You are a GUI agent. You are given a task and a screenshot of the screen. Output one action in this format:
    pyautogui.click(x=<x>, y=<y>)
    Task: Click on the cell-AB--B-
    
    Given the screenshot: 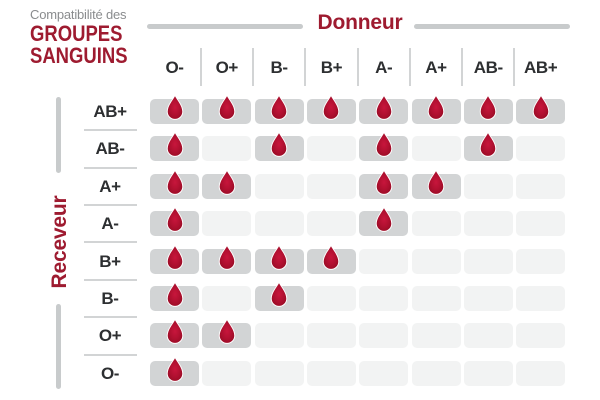 What is the action you would take?
    pyautogui.click(x=279, y=147)
    